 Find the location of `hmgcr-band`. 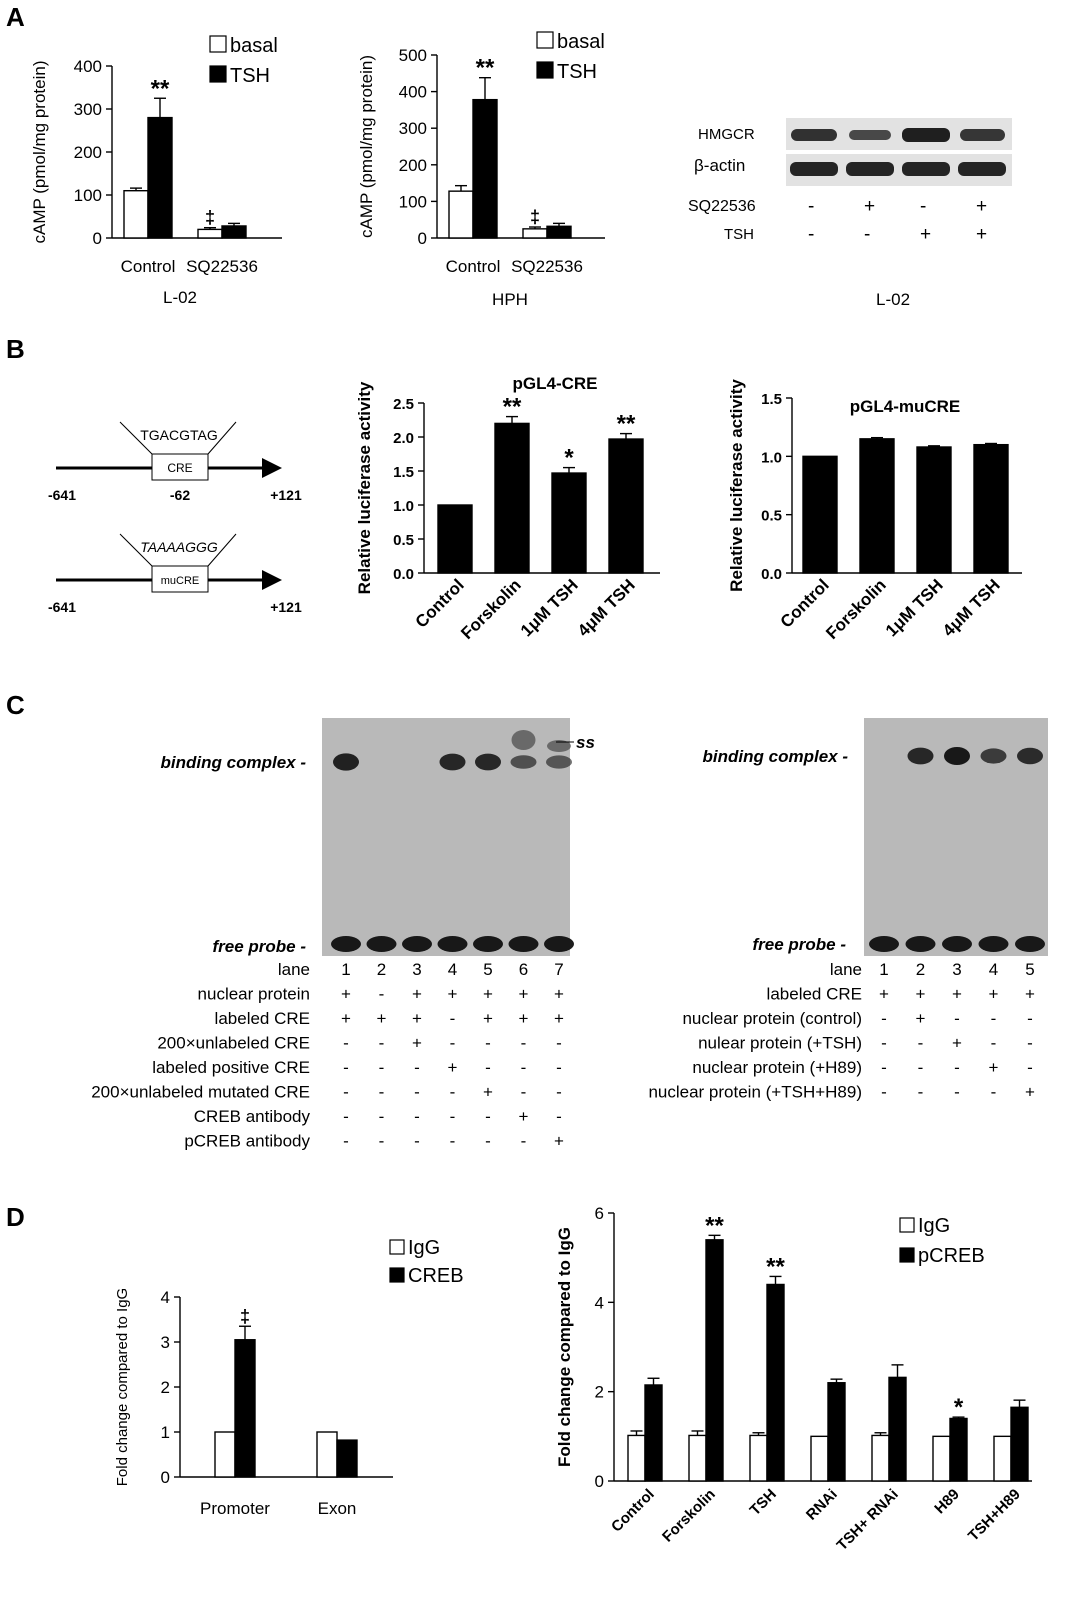

hmgcr-band is located at coordinates (814, 135).